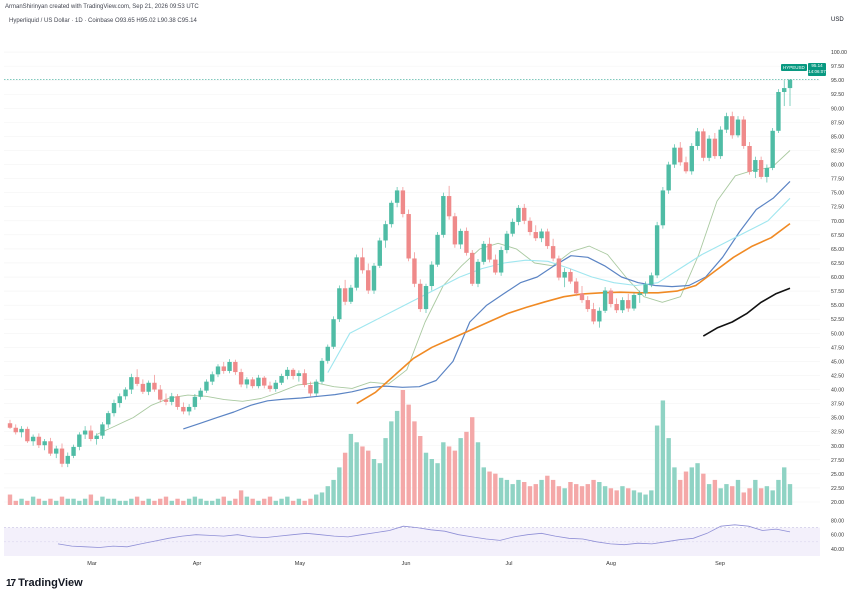  I want to click on month-label: Aug, so click(611, 564).